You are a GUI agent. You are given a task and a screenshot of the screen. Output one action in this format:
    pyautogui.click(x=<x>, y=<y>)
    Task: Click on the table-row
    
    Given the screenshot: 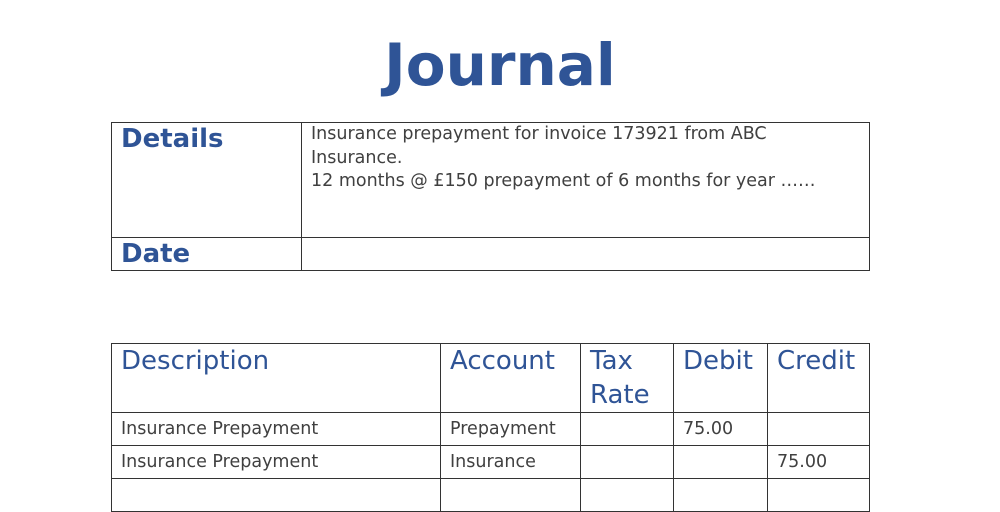 What is the action you would take?
    pyautogui.click(x=490, y=495)
    